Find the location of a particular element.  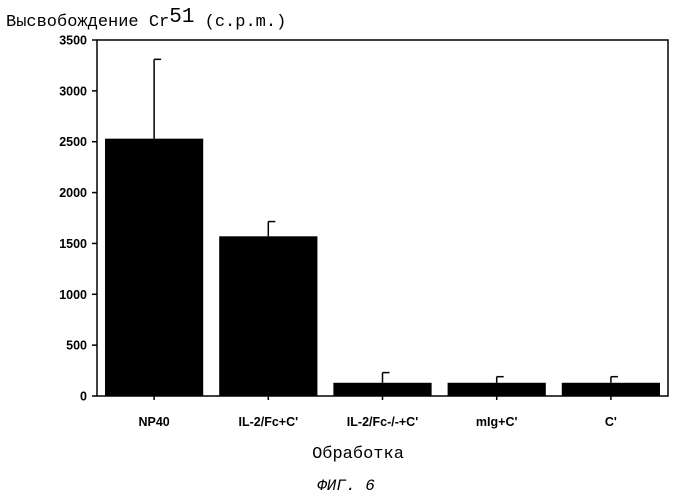

x-tick-label-3: mIg+C' is located at coordinates (497, 422).